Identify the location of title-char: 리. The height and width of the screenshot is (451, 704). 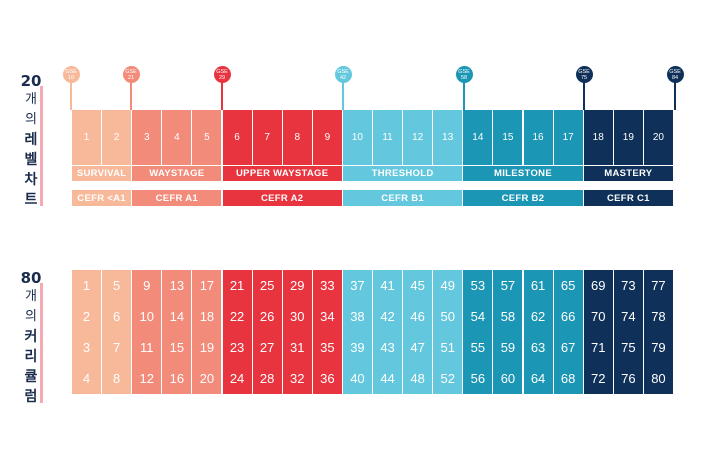
(31, 357).